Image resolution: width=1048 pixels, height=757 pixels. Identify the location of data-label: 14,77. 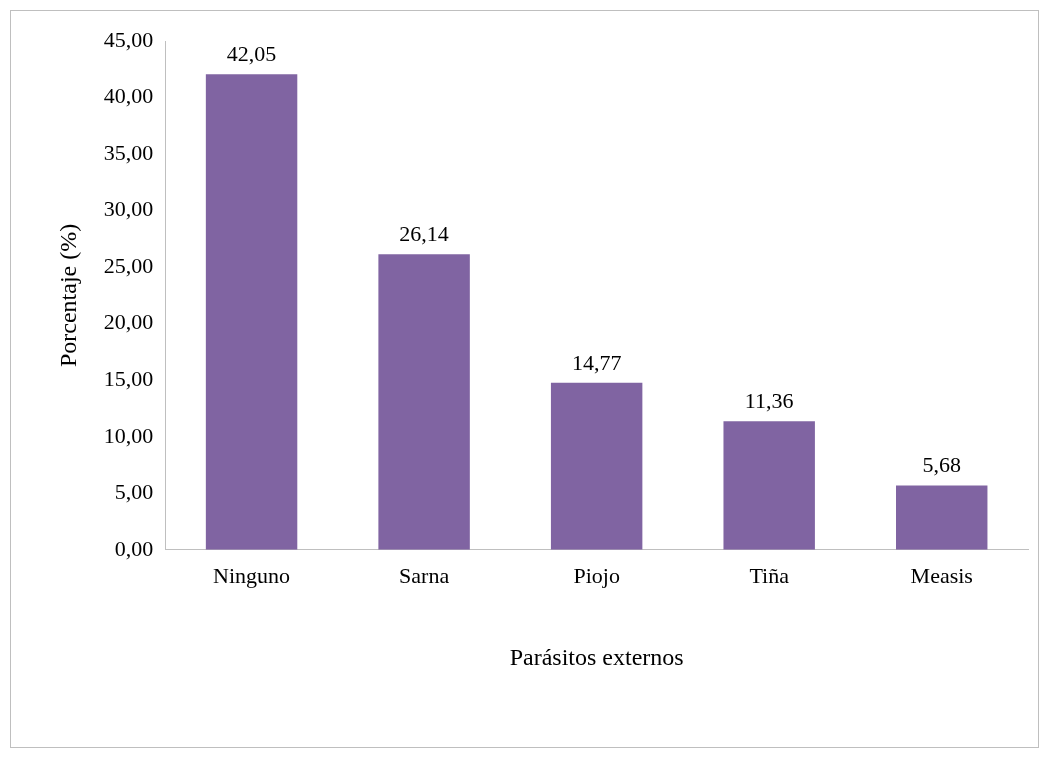
(596, 362).